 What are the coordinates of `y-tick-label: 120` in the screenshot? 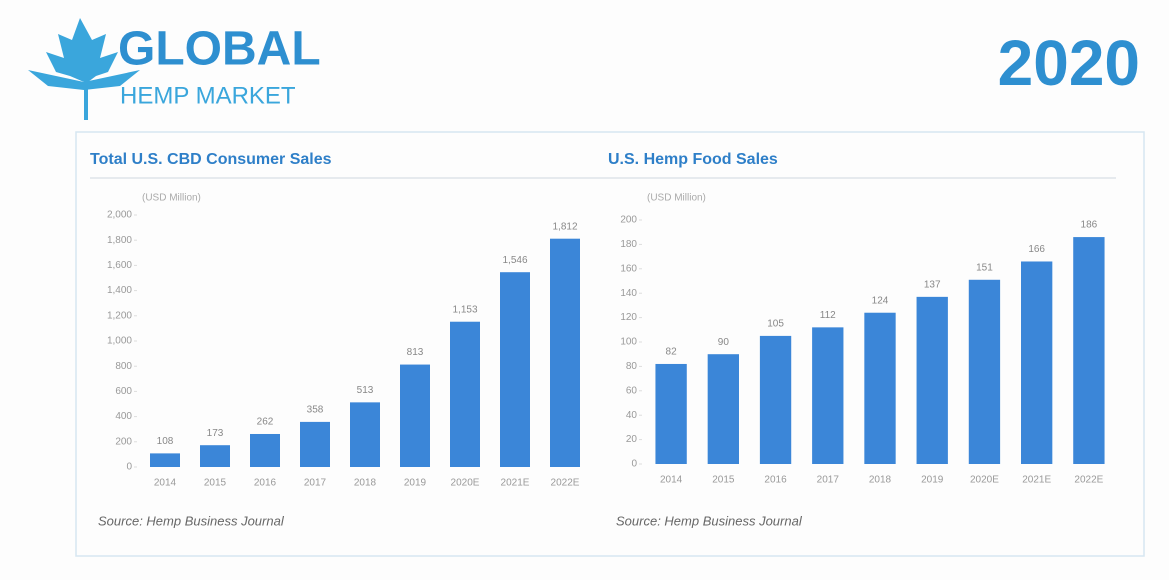 It's located at (628, 317).